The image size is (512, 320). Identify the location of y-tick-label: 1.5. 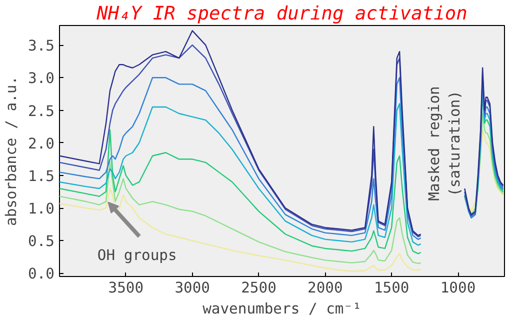
(41, 176).